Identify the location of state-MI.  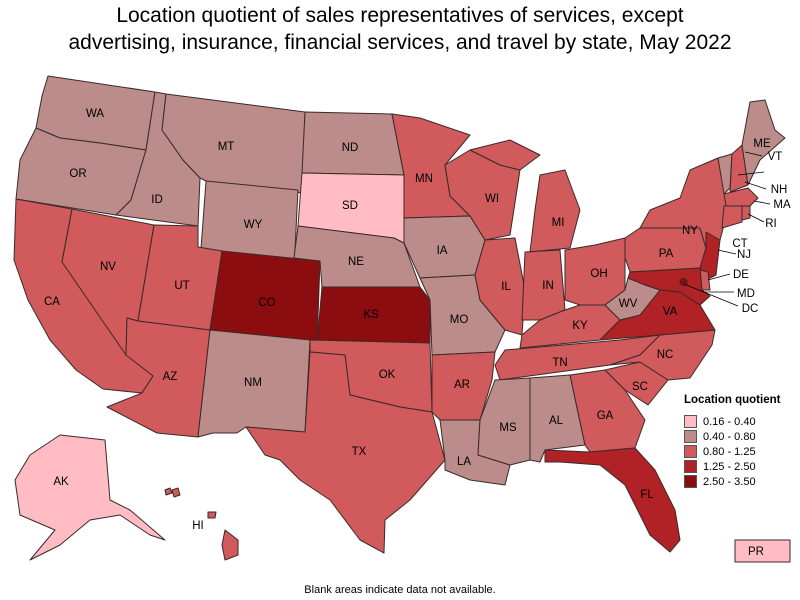
(525, 196).